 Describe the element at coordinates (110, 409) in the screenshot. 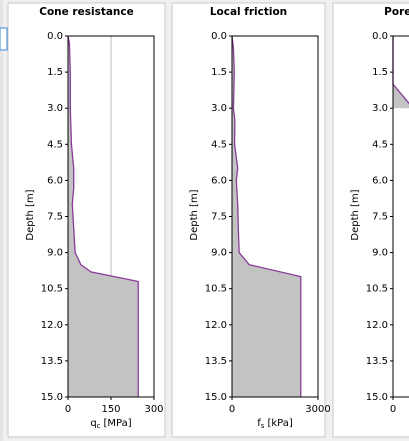

I see `x-tick-label: 150` at that location.